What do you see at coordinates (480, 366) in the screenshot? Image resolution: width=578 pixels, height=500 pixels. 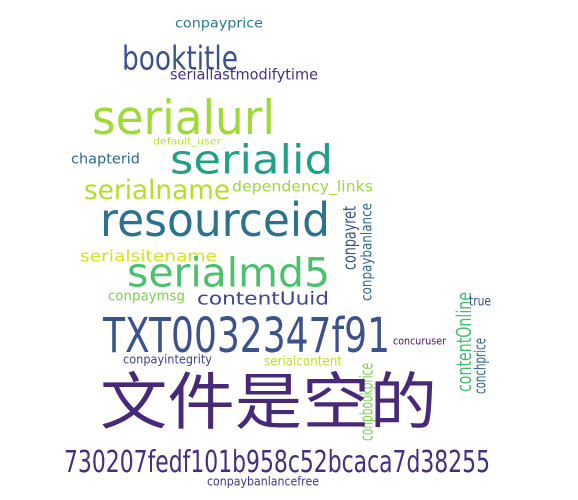 I see `word-conchprice: conchprice` at bounding box center [480, 366].